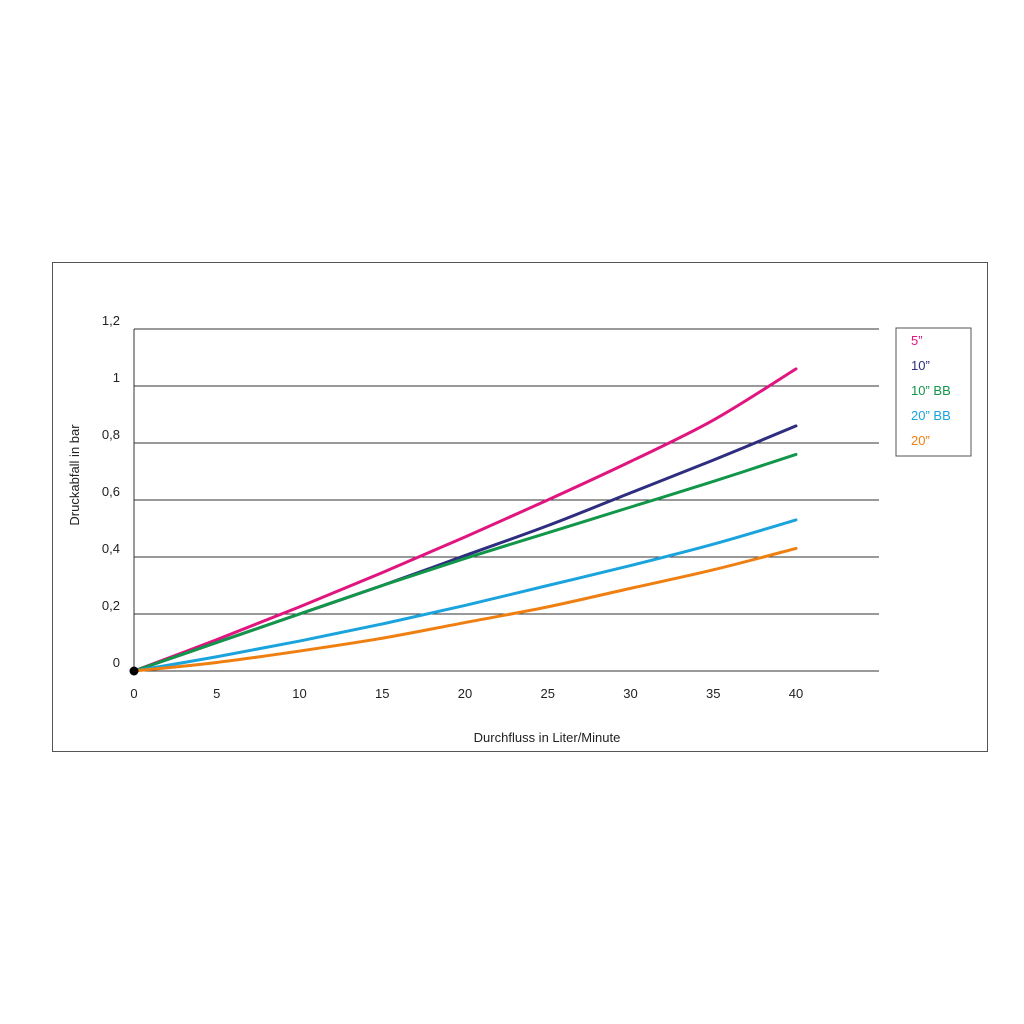 Image resolution: width=1024 pixels, height=1024 pixels. Describe the element at coordinates (74, 475) in the screenshot. I see `y-axis-label: Druckabfall in bar` at that location.